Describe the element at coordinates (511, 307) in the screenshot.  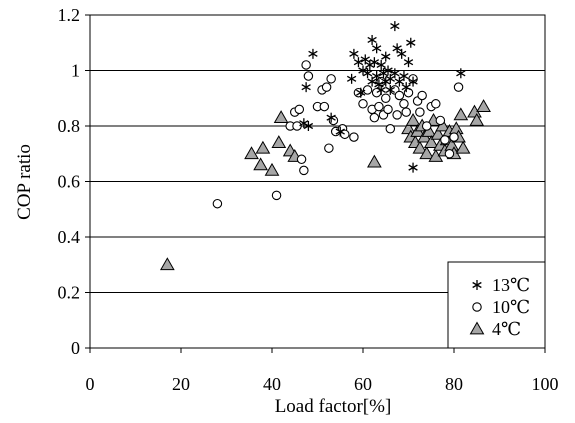
I see `legend-label: 10℃` at that location.